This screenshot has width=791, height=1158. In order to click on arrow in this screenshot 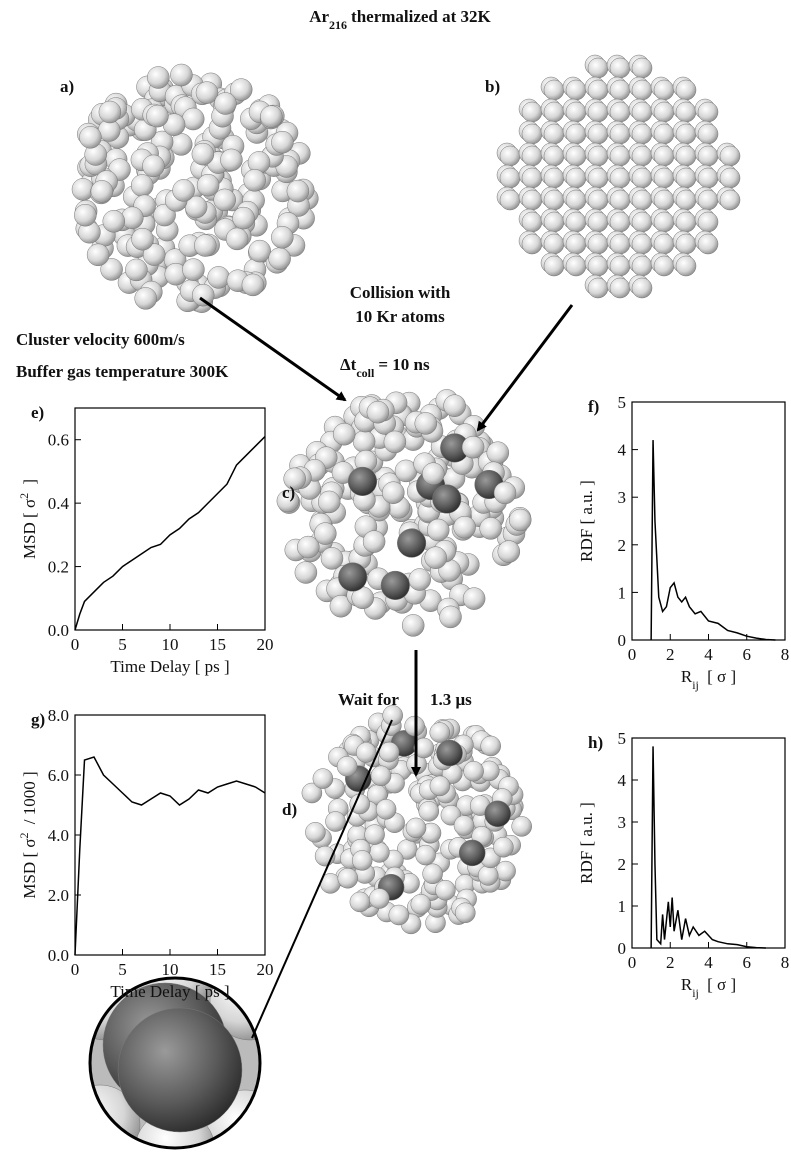, I will do `click(525, 368)`.